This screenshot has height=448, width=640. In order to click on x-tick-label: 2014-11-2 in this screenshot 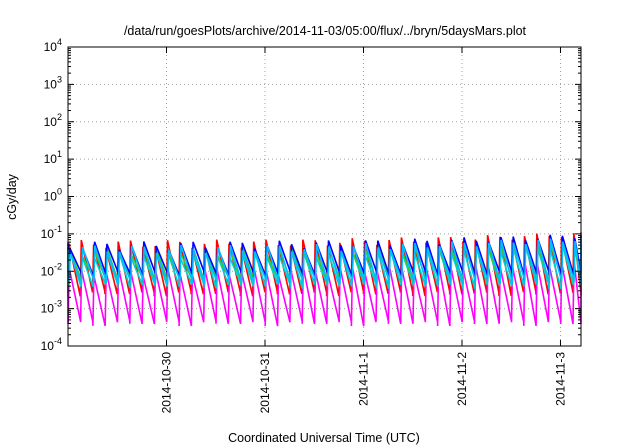, I will do `click(462, 379)`.